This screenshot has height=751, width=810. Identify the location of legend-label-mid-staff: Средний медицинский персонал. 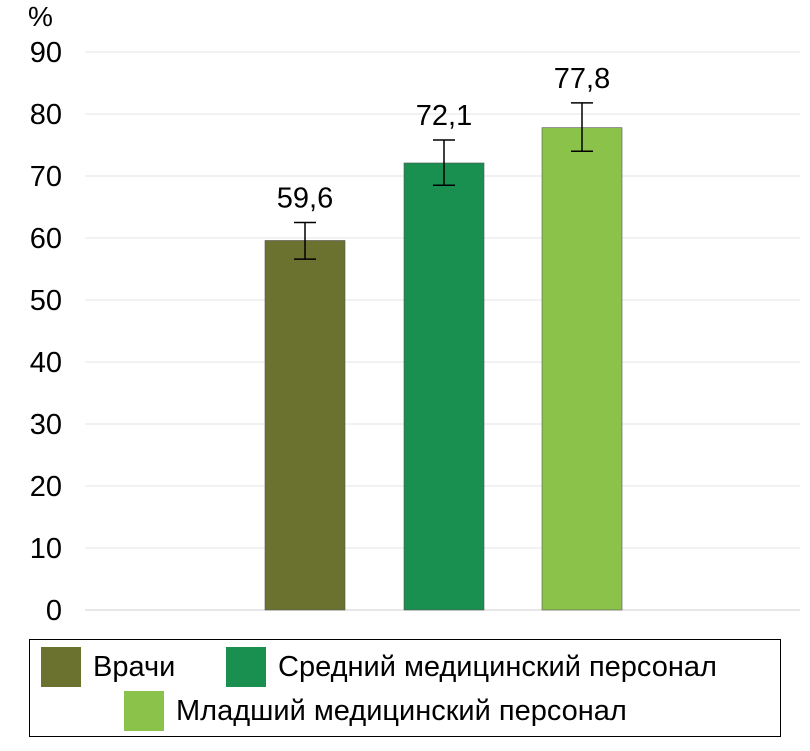
(497, 666).